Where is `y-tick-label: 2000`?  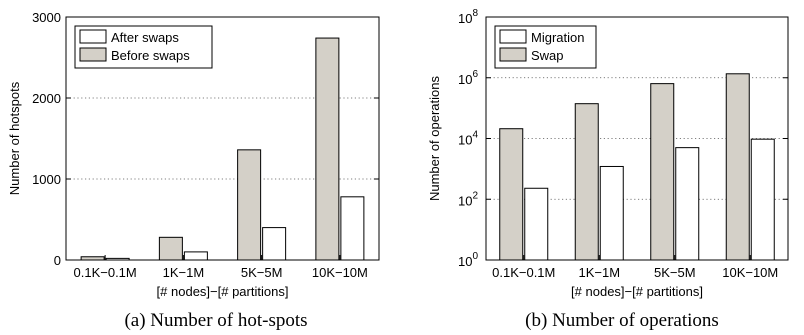 y-tick-label: 2000 is located at coordinates (46, 98).